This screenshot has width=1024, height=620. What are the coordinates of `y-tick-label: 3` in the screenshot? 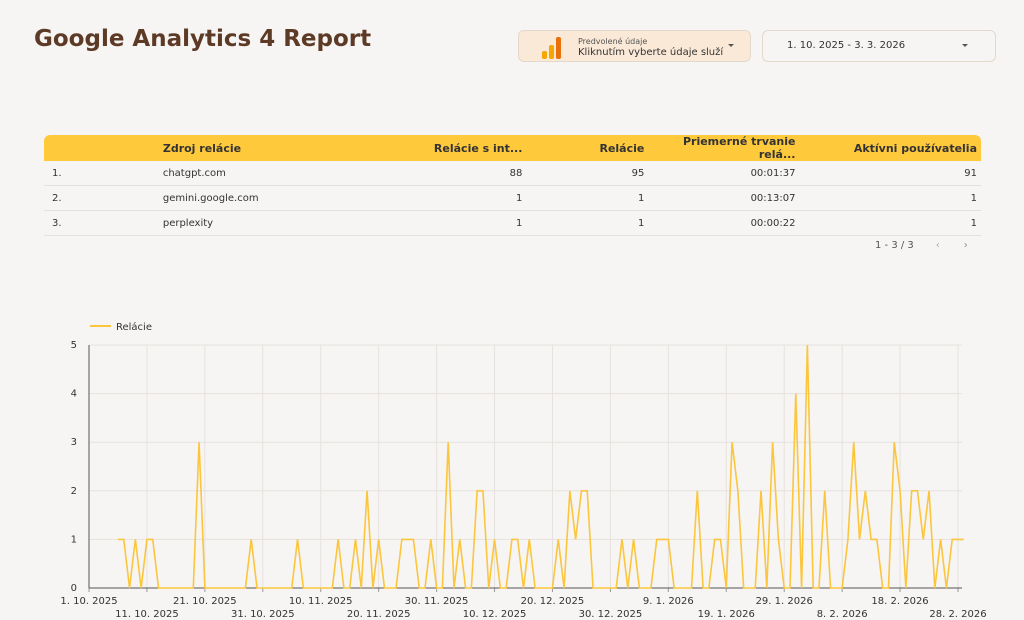 It's located at (74, 442).